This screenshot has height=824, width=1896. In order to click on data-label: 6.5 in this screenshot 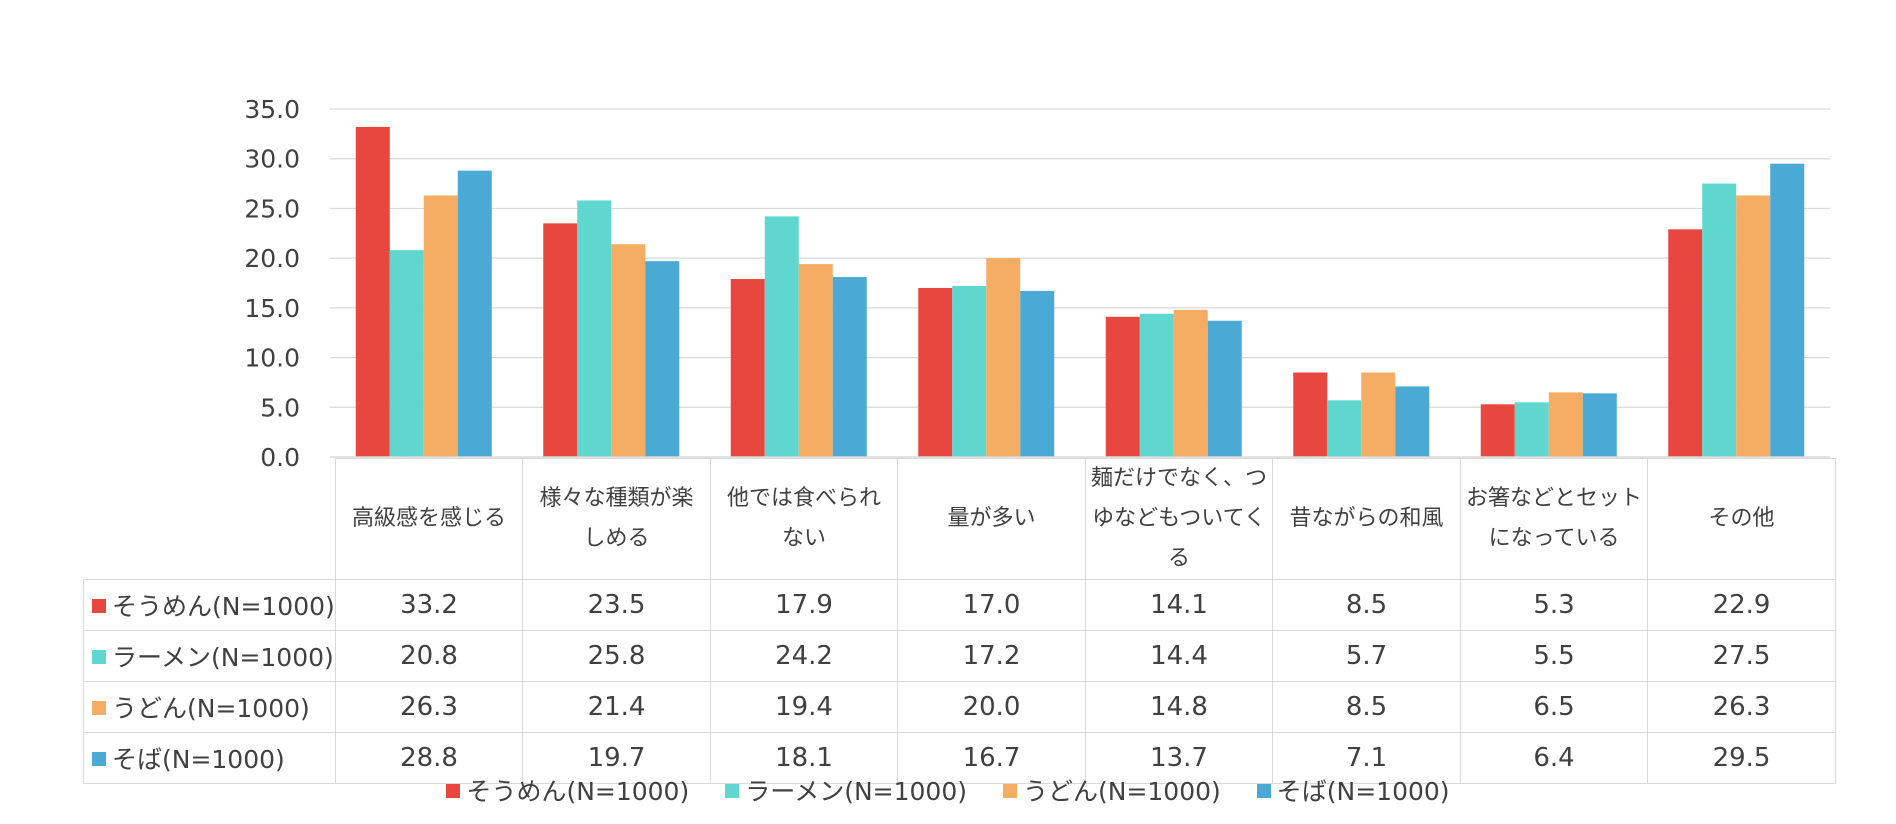, I will do `click(1554, 707)`.